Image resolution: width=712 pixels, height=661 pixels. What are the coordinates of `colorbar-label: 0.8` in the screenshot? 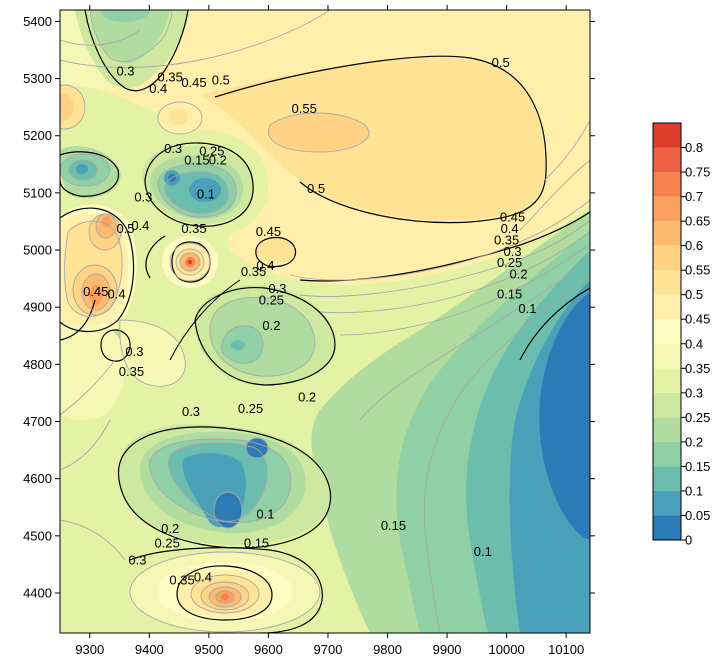 It's located at (694, 147).